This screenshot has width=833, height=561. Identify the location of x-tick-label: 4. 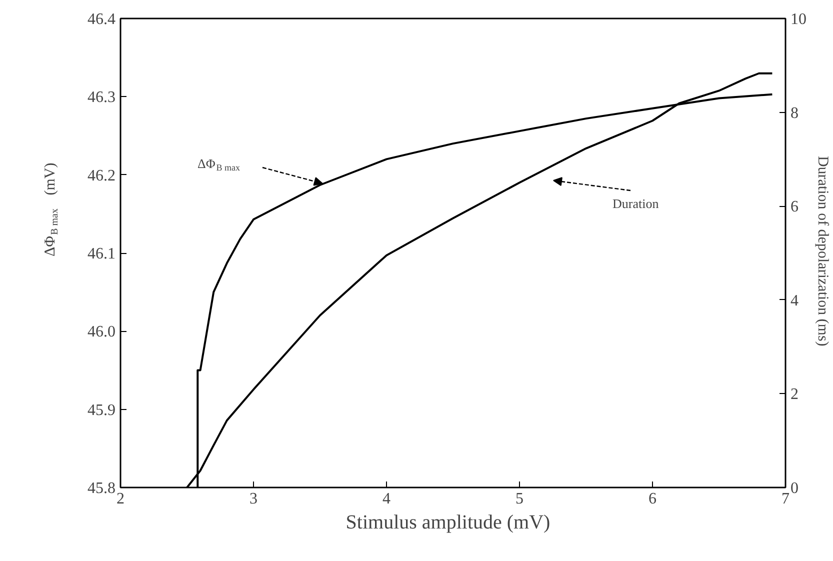
(386, 499).